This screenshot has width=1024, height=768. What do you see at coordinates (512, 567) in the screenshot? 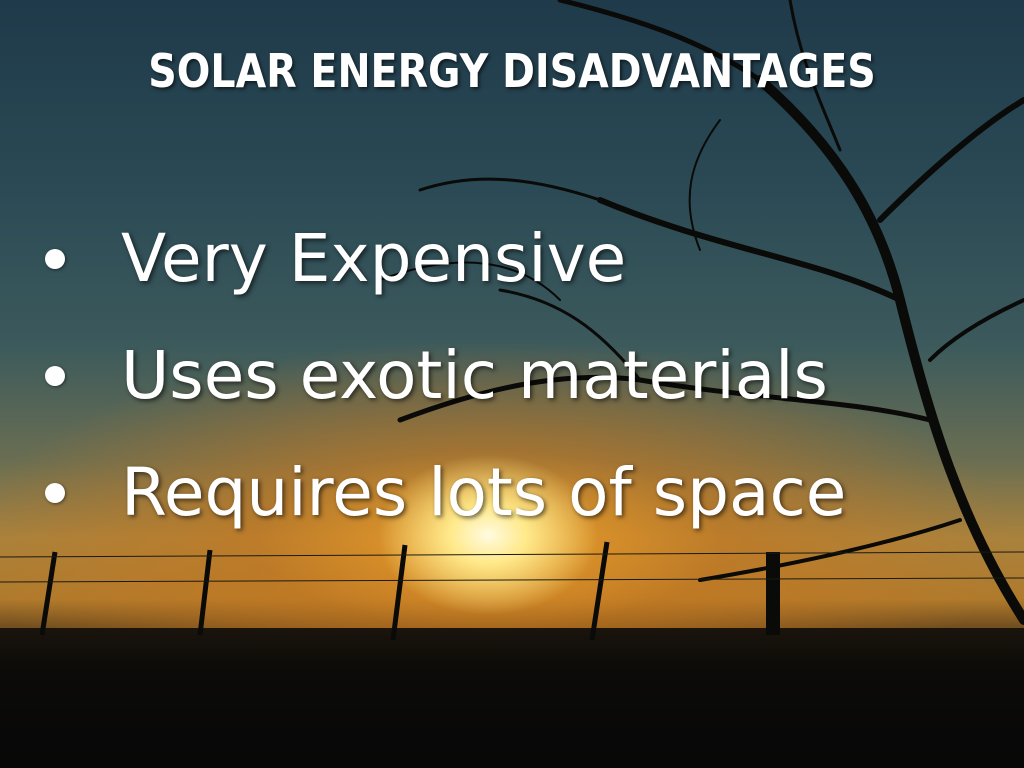
I see `fence-wires` at bounding box center [512, 567].